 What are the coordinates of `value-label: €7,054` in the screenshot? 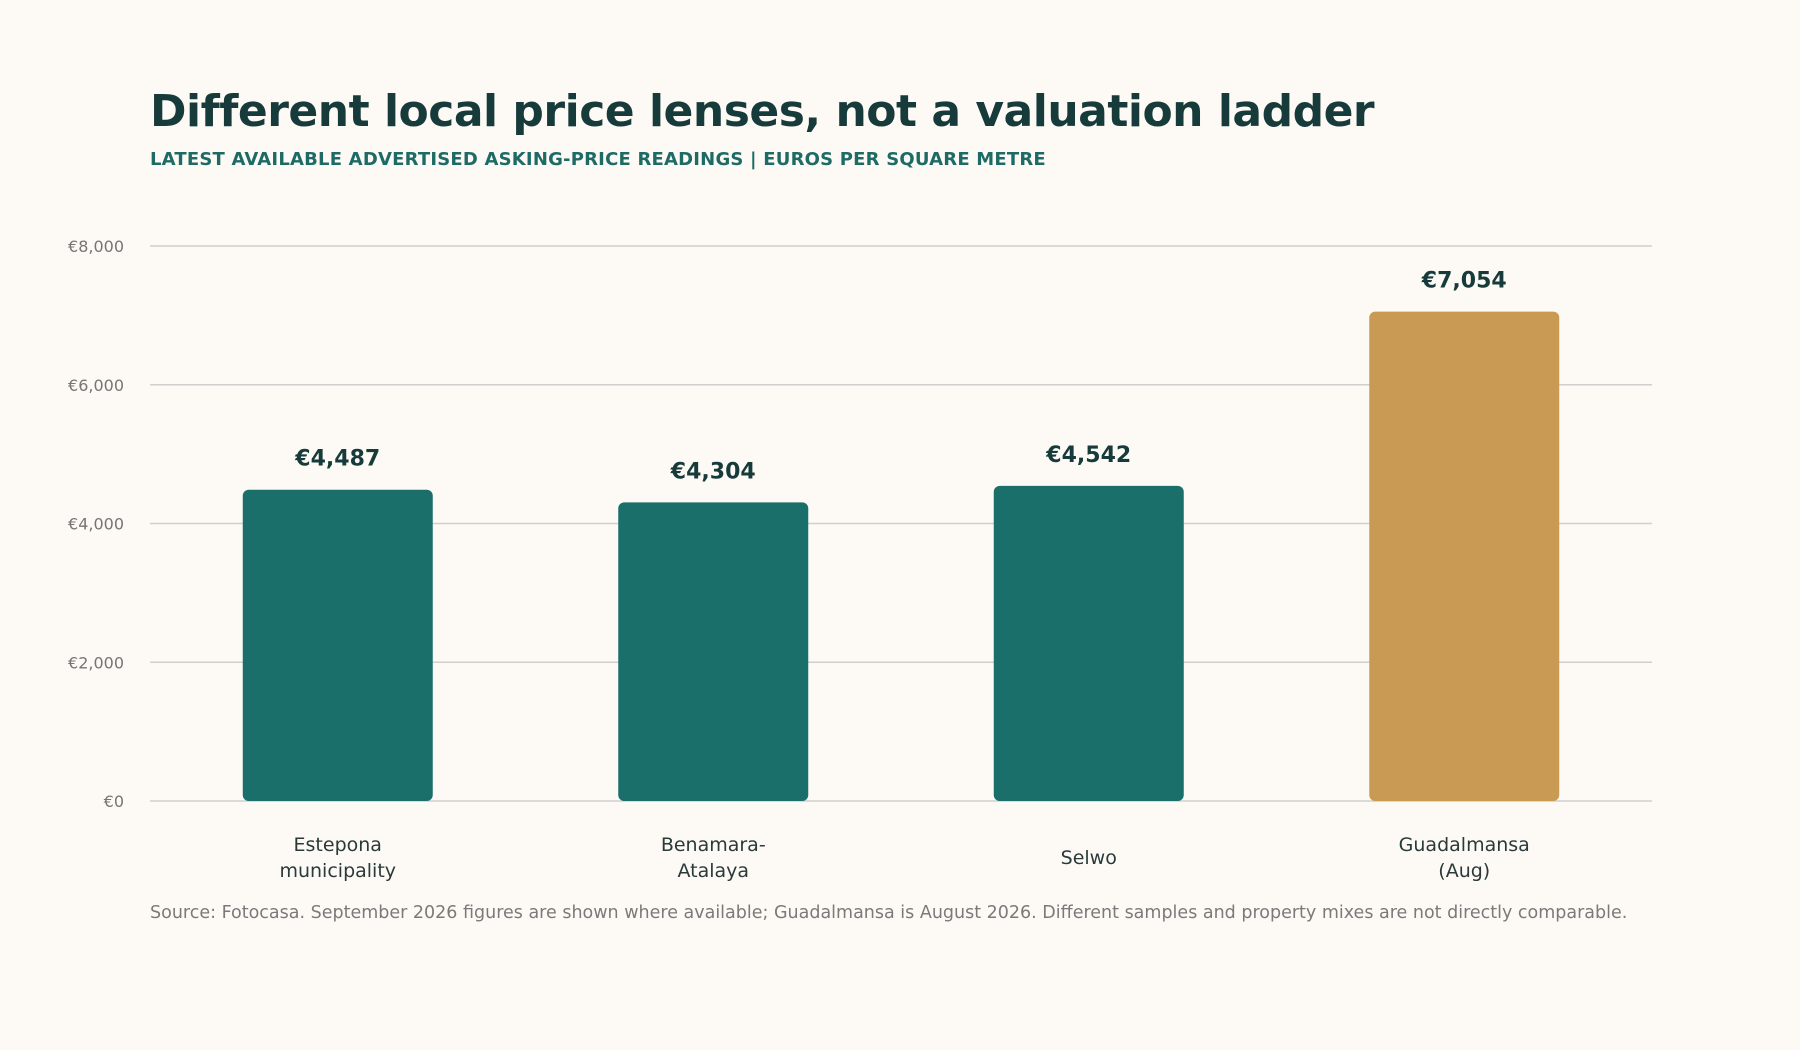 It's located at (1464, 281).